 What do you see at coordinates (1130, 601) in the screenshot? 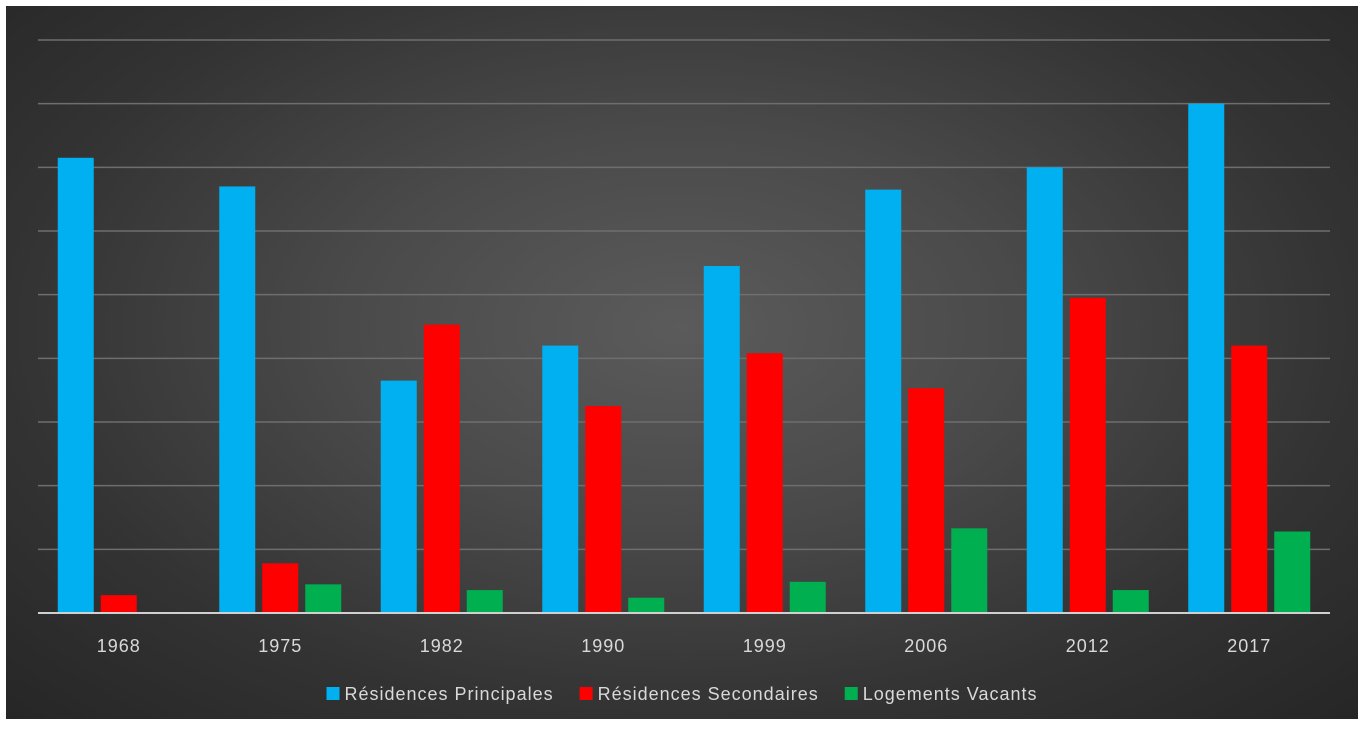
I see `bar-logements-vacants-2012` at bounding box center [1130, 601].